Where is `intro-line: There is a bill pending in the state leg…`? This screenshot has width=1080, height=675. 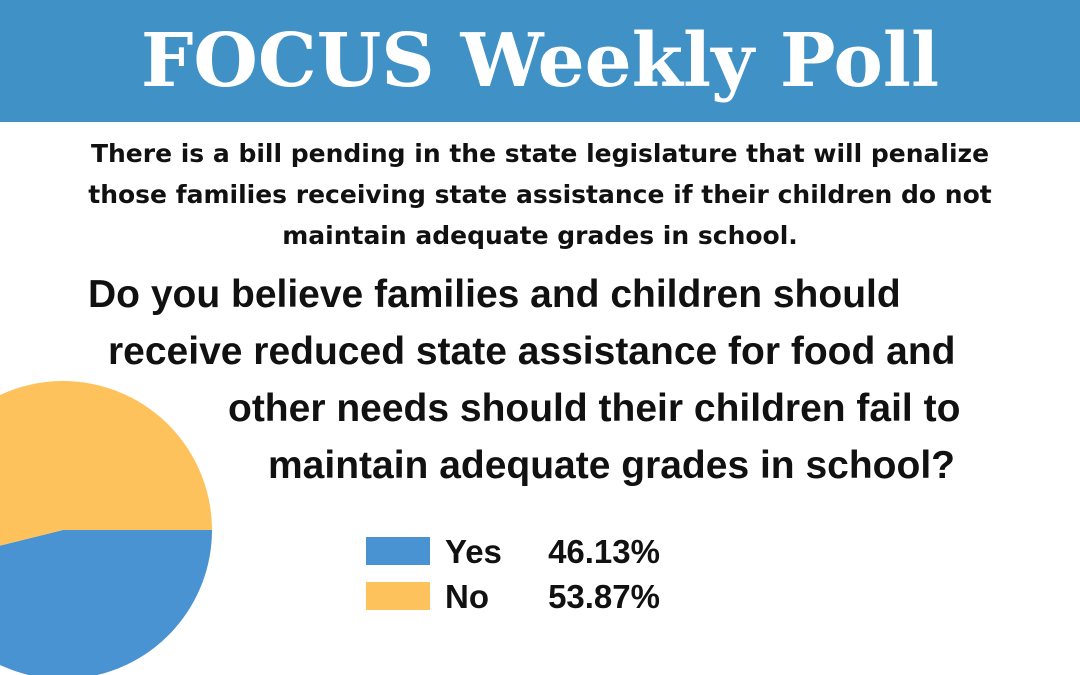 intro-line: There is a bill pending in the state leg… is located at coordinates (540, 153).